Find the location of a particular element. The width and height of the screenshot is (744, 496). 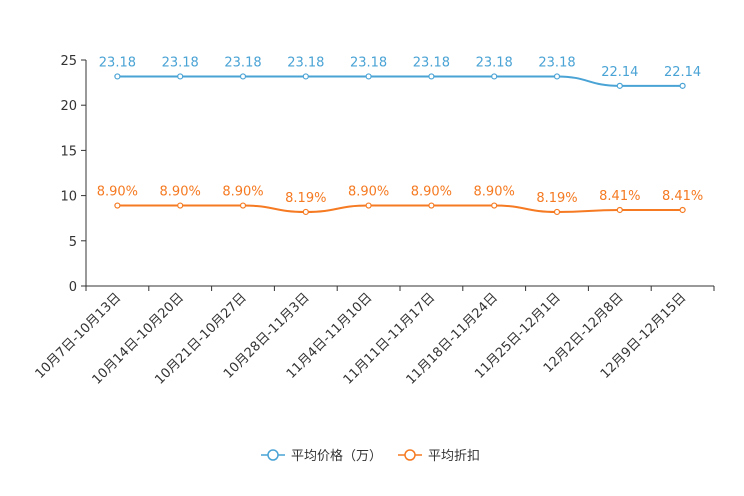

legend: 平均价格（万） 平均折扣 is located at coordinates (370, 456).